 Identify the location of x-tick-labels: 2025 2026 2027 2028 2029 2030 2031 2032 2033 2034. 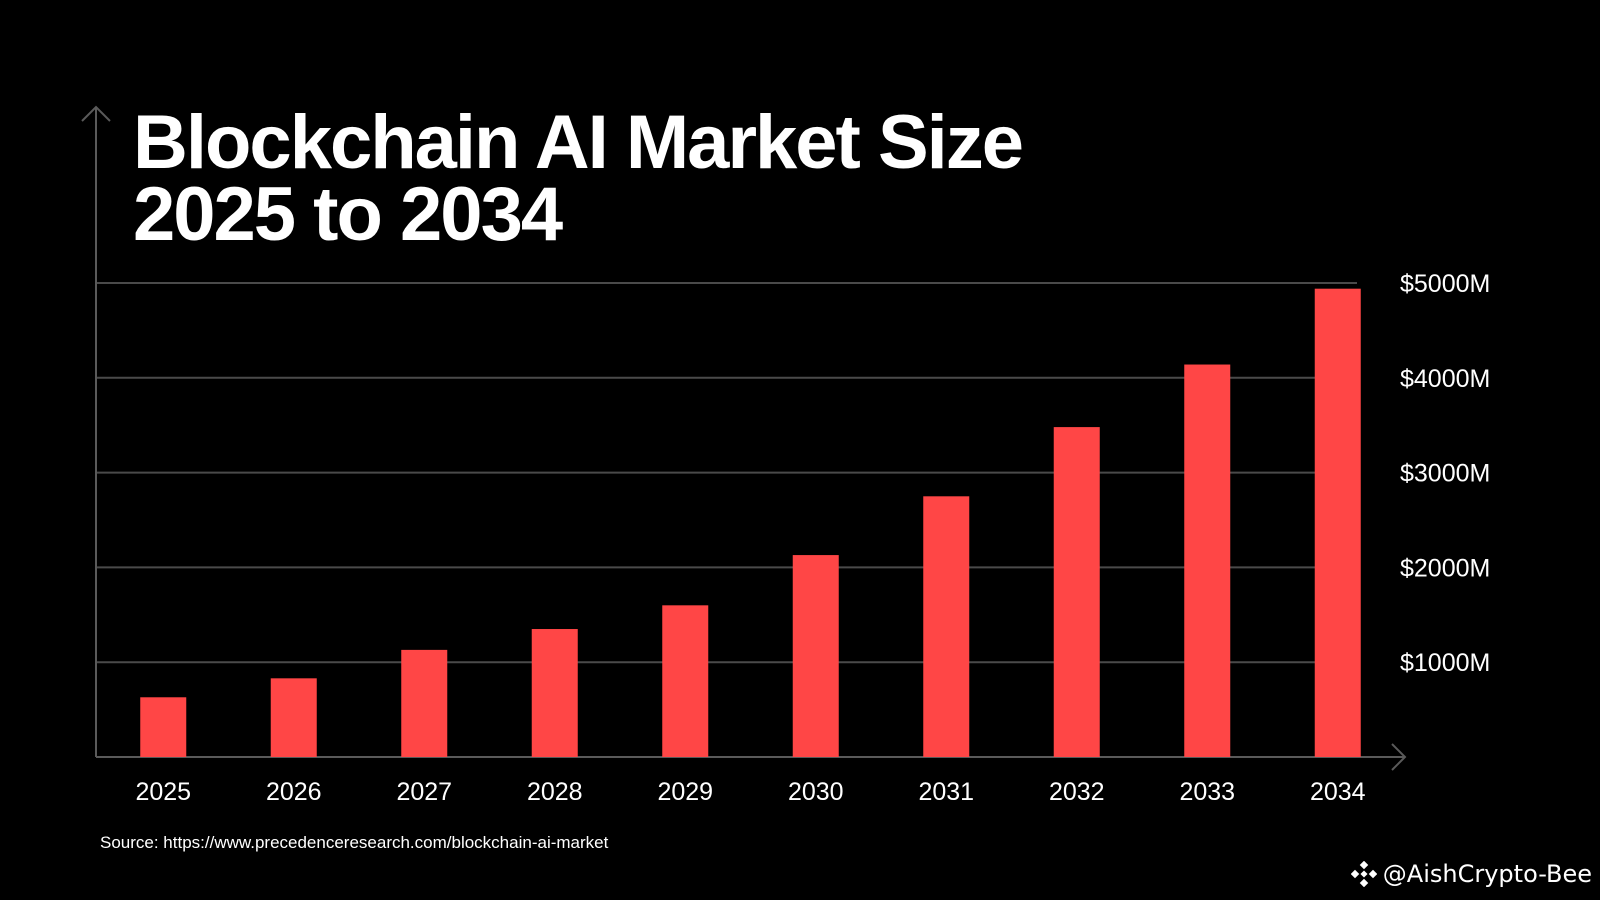
(750, 792).